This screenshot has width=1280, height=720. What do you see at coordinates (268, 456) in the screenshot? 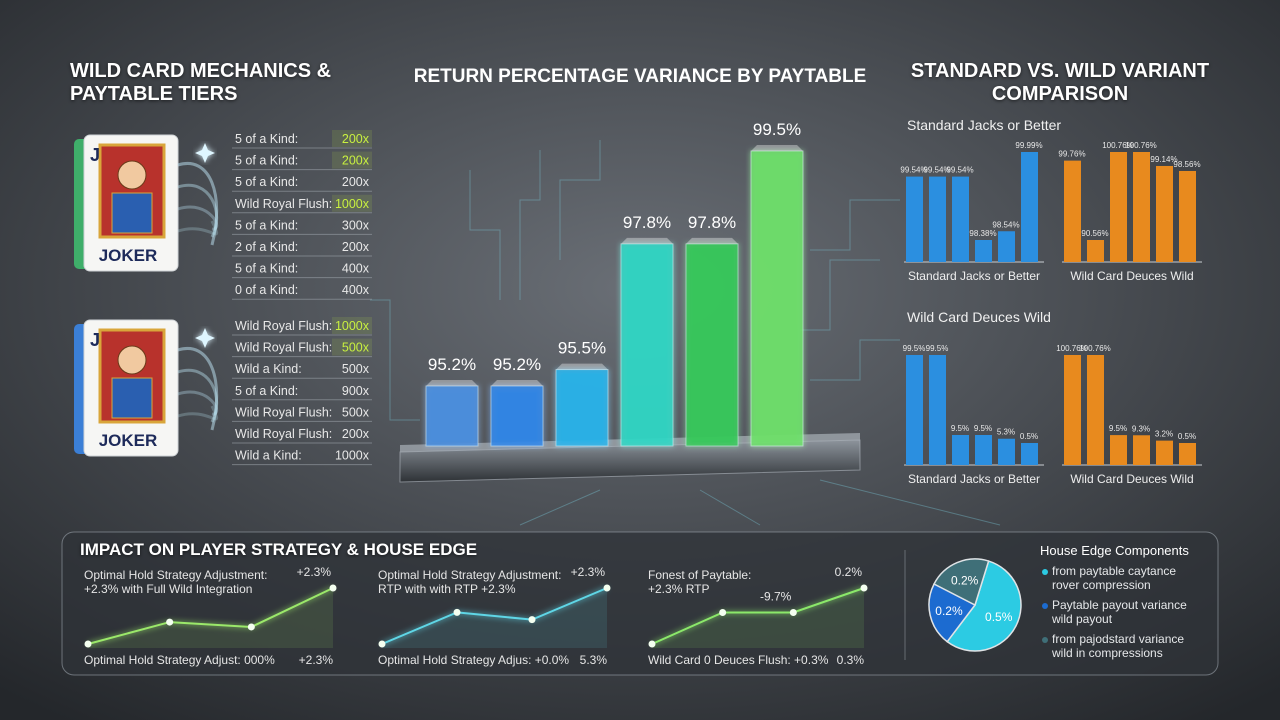
I see `hand-name: Wild a Kind:` at bounding box center [268, 456].